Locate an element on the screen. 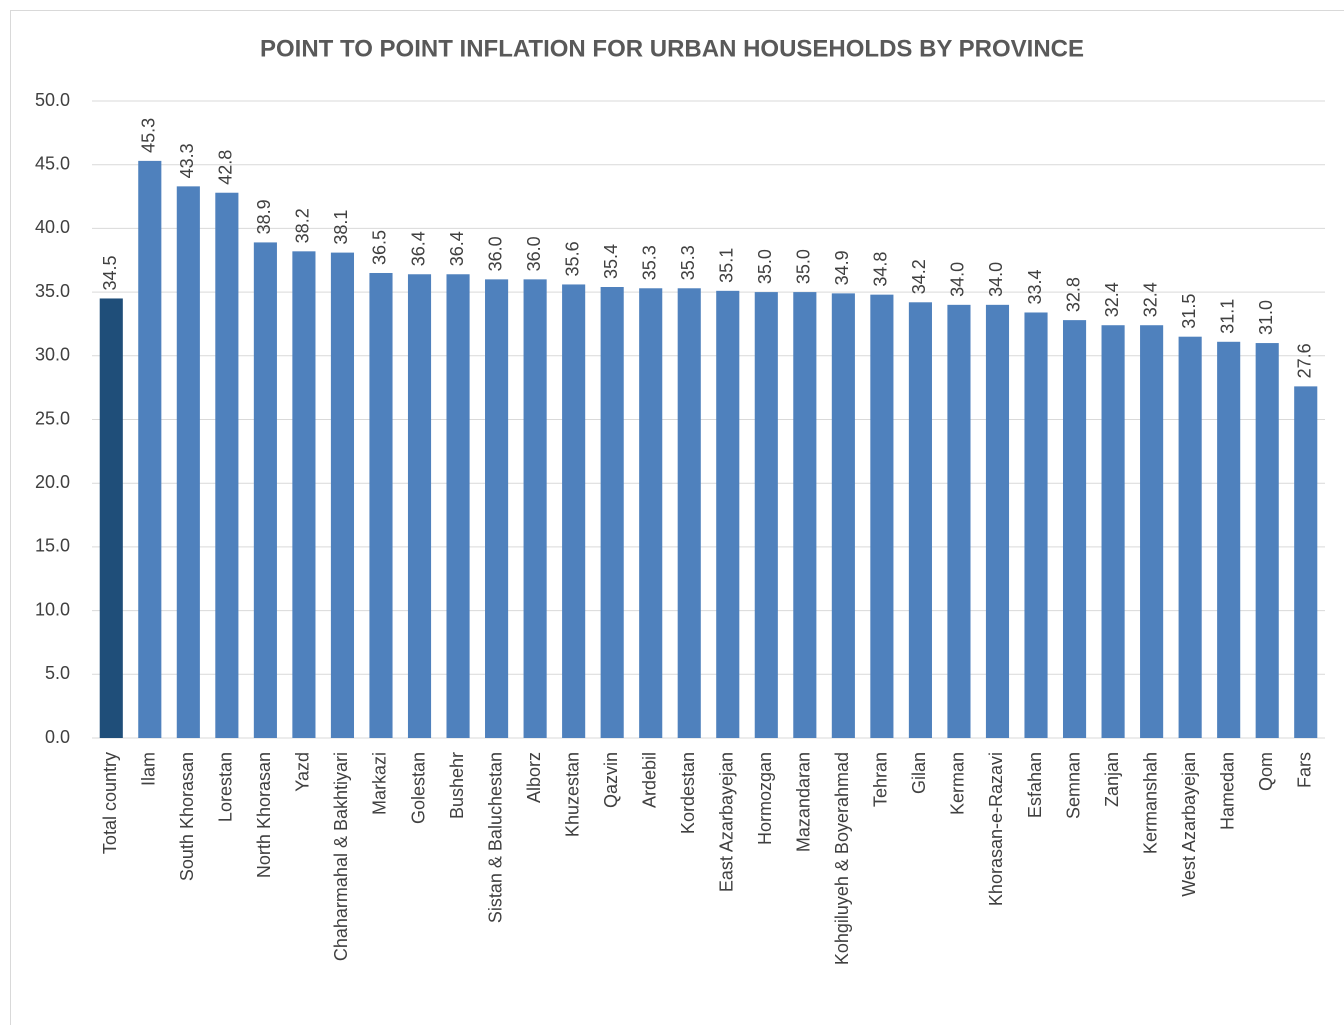 The image size is (1344, 1025). data-label: 31.0 is located at coordinates (1266, 317).